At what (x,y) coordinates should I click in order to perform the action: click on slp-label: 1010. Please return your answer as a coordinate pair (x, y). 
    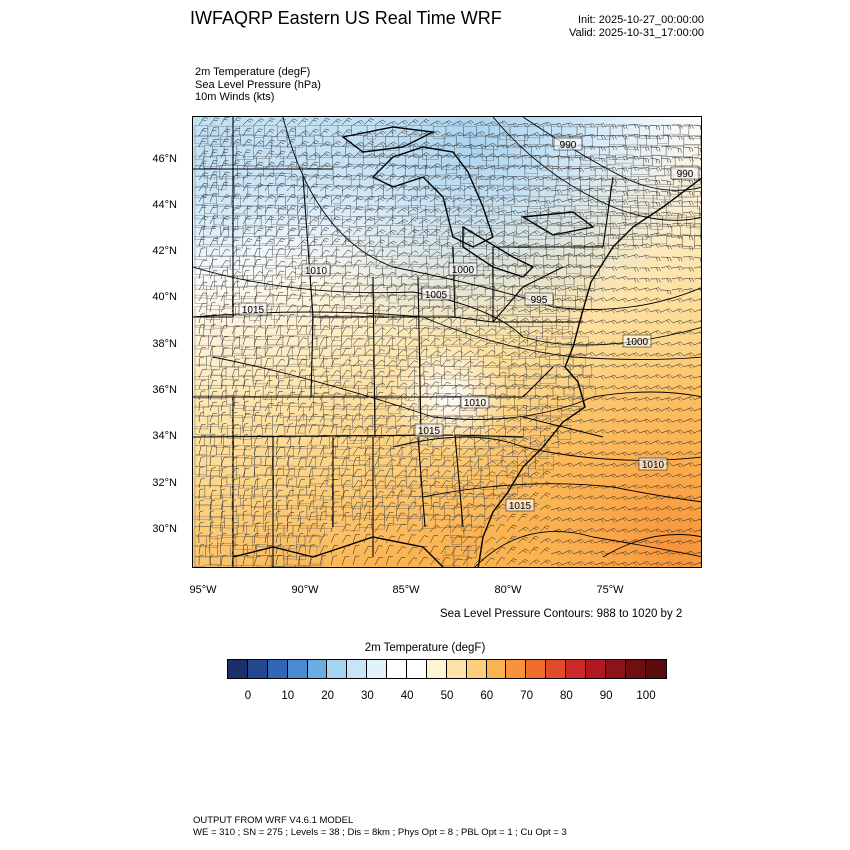
    Looking at the image, I should click on (316, 270).